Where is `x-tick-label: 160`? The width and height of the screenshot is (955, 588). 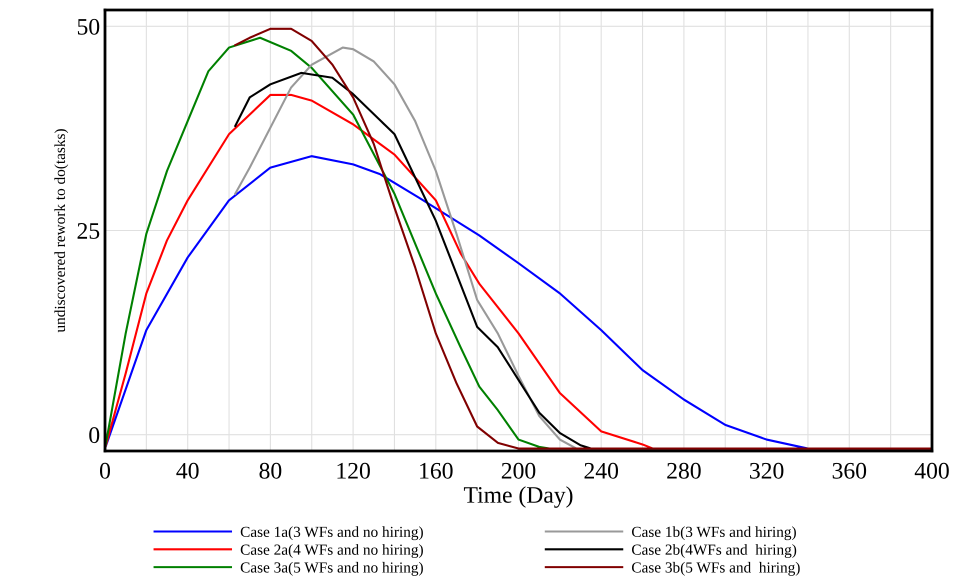 x-tick-label: 160 is located at coordinates (436, 470).